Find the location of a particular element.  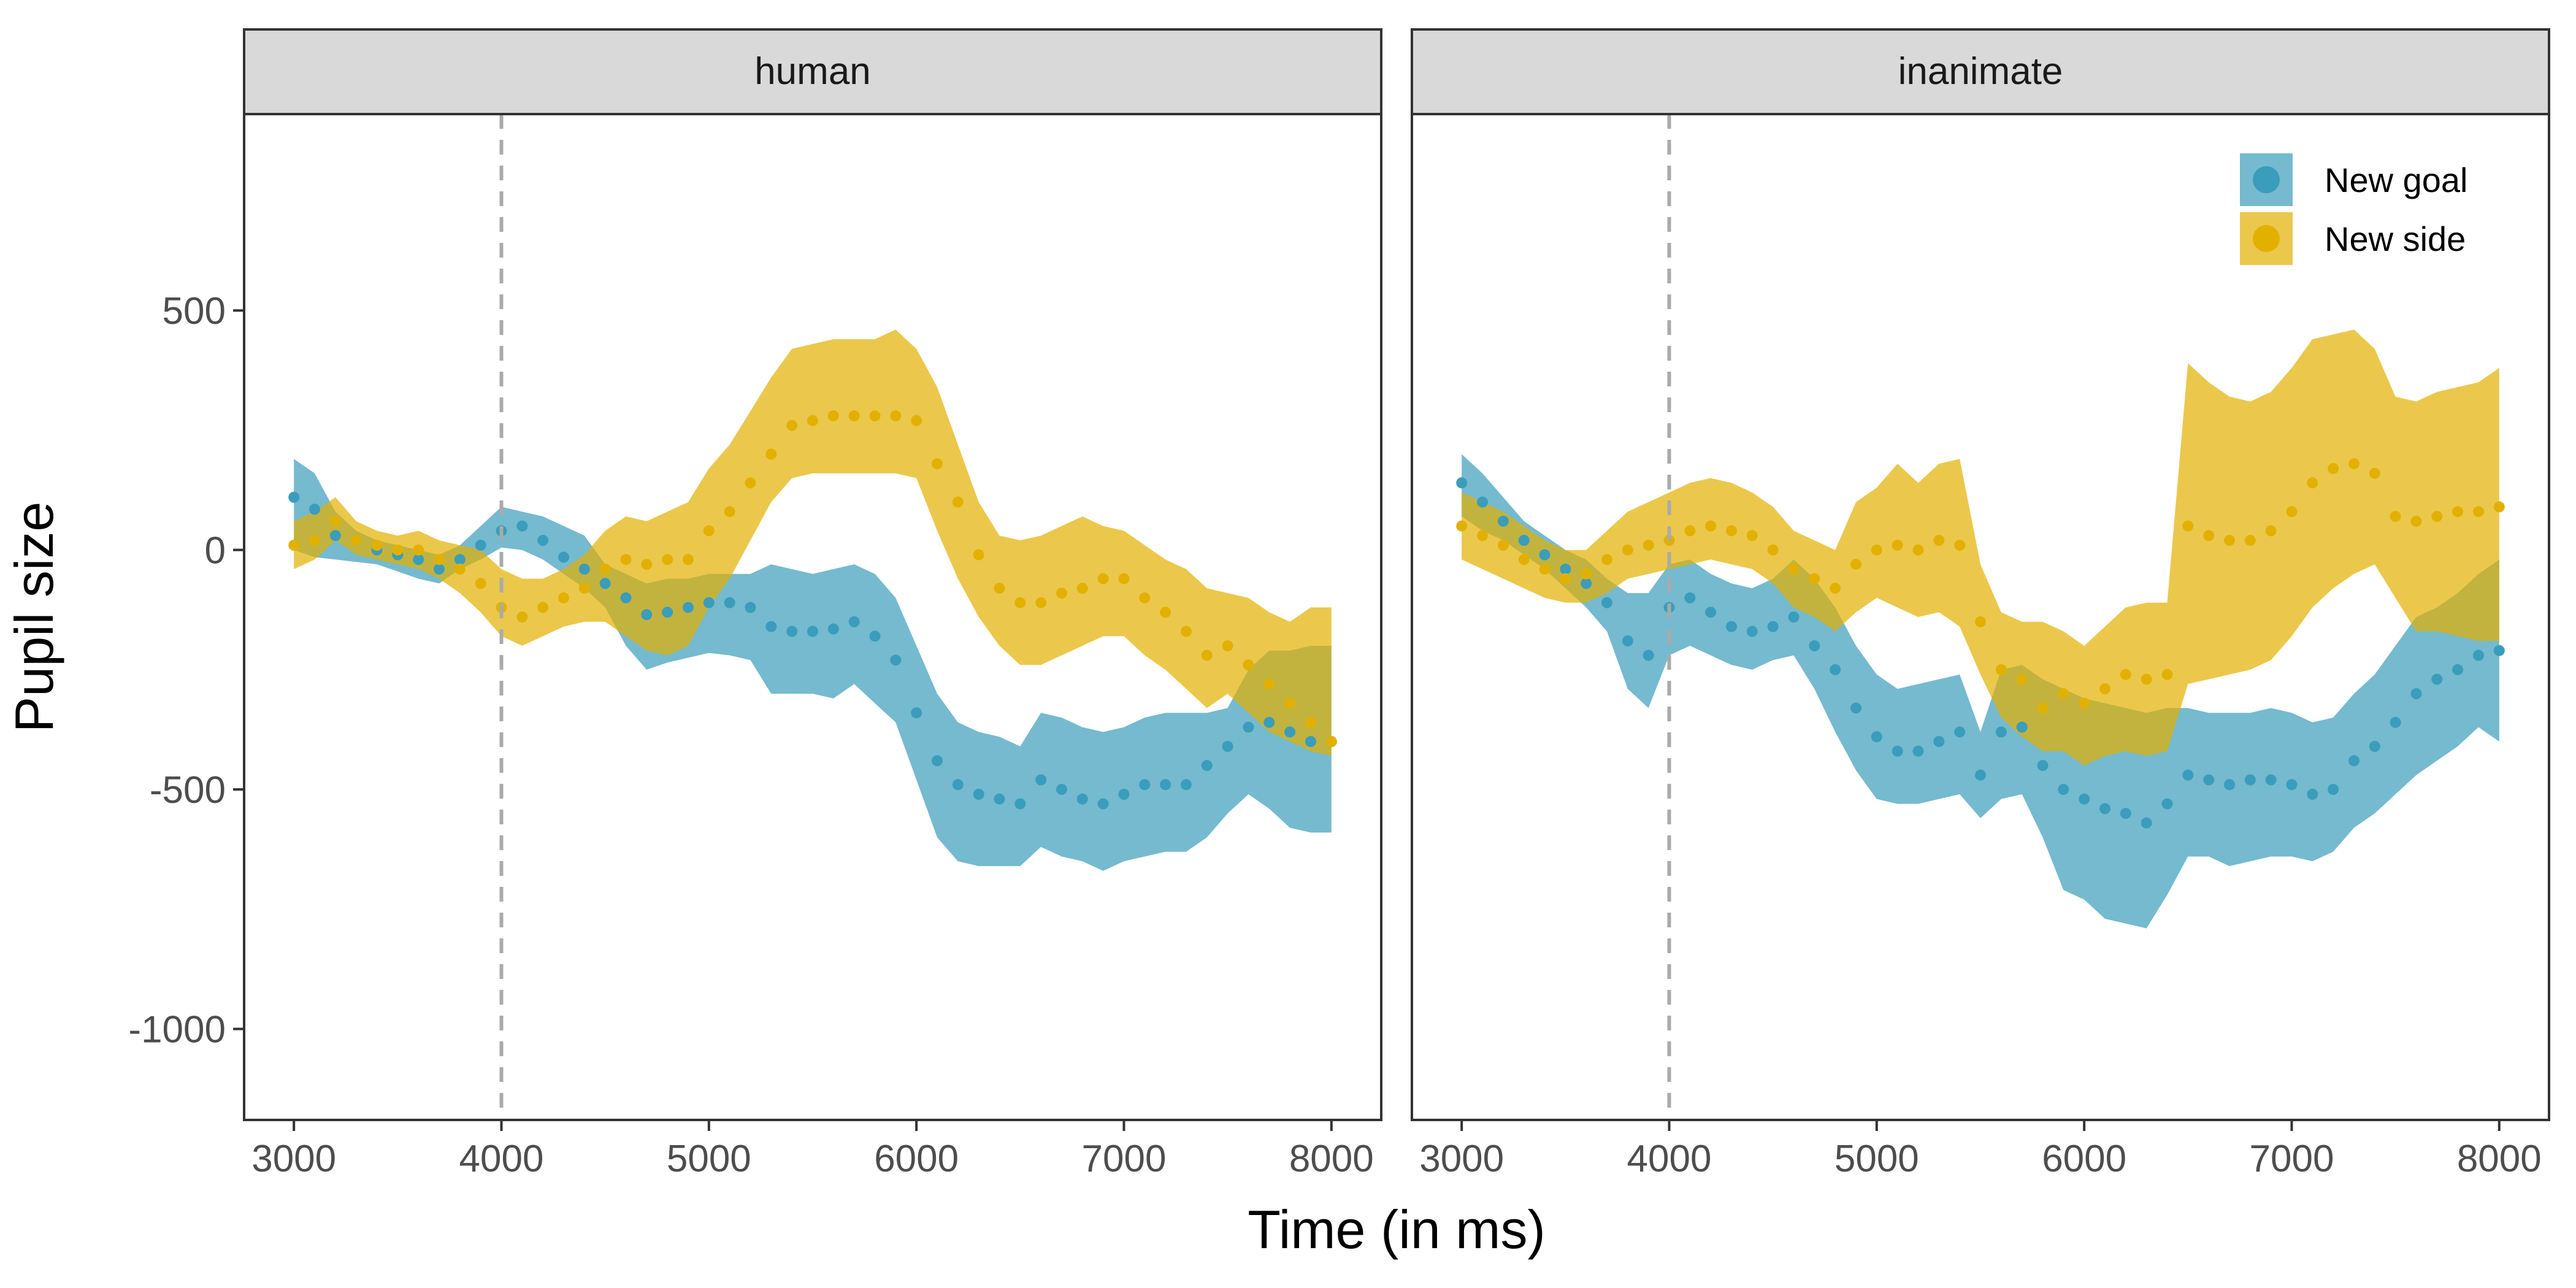

ribbon-new-goal-inanimate is located at coordinates (1980, 691).